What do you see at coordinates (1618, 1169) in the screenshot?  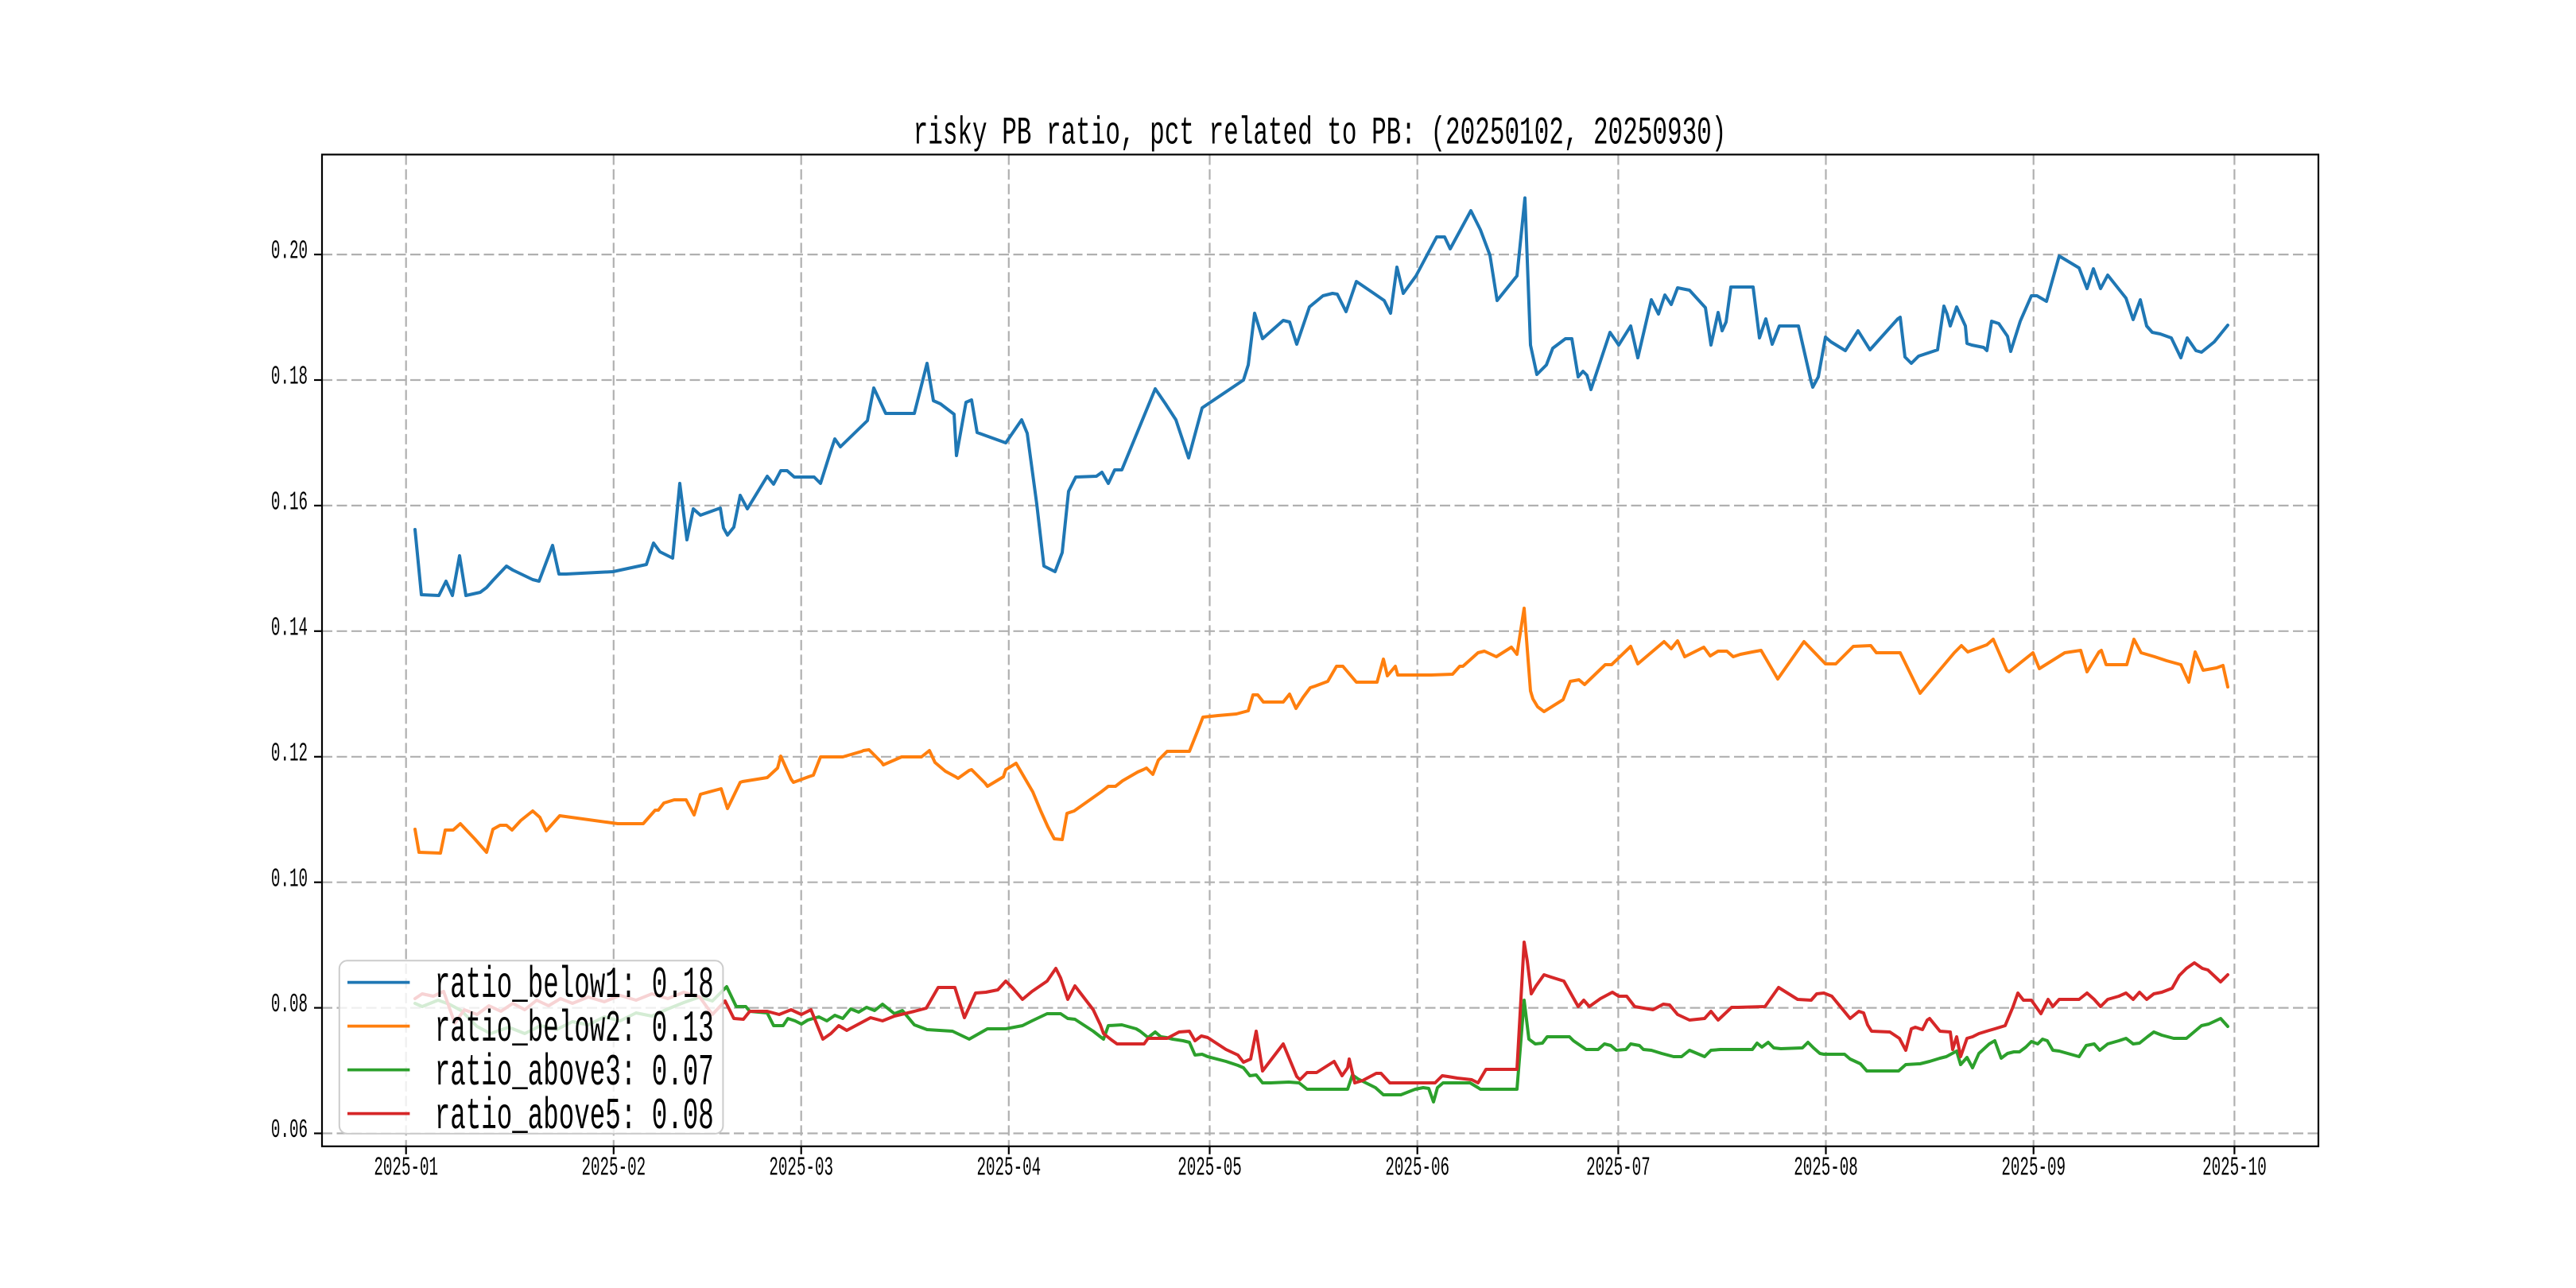 I see `svg-text: 2025-07` at bounding box center [1618, 1169].